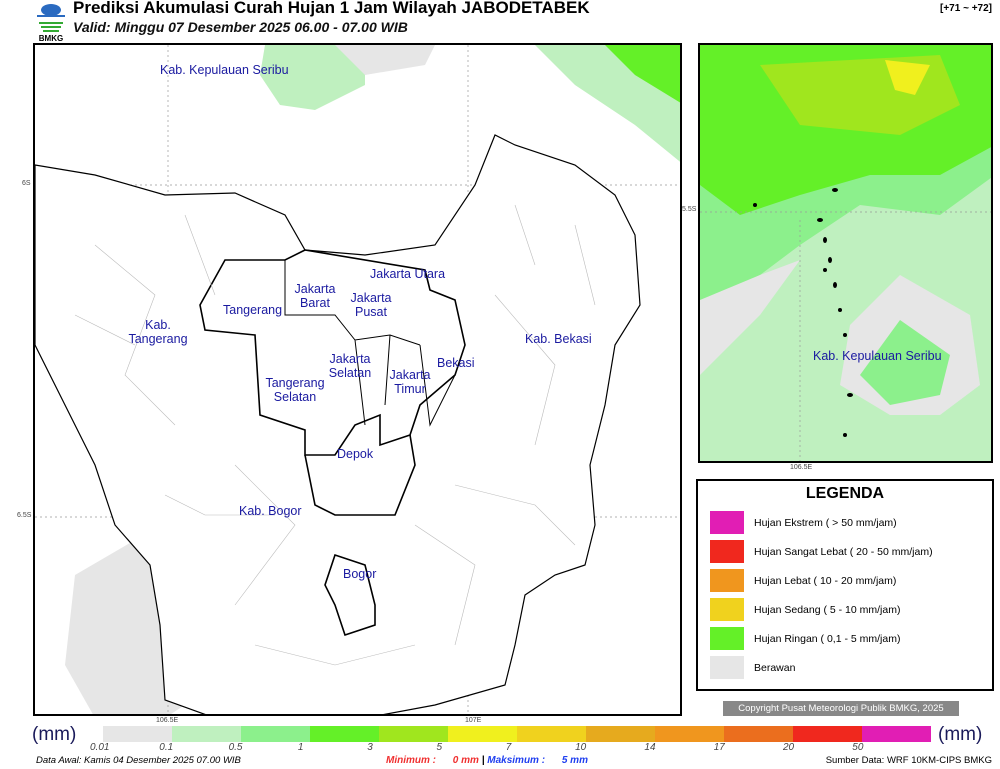  Describe the element at coordinates (858, 747) in the screenshot. I see `colorbar-tick: 50` at that location.